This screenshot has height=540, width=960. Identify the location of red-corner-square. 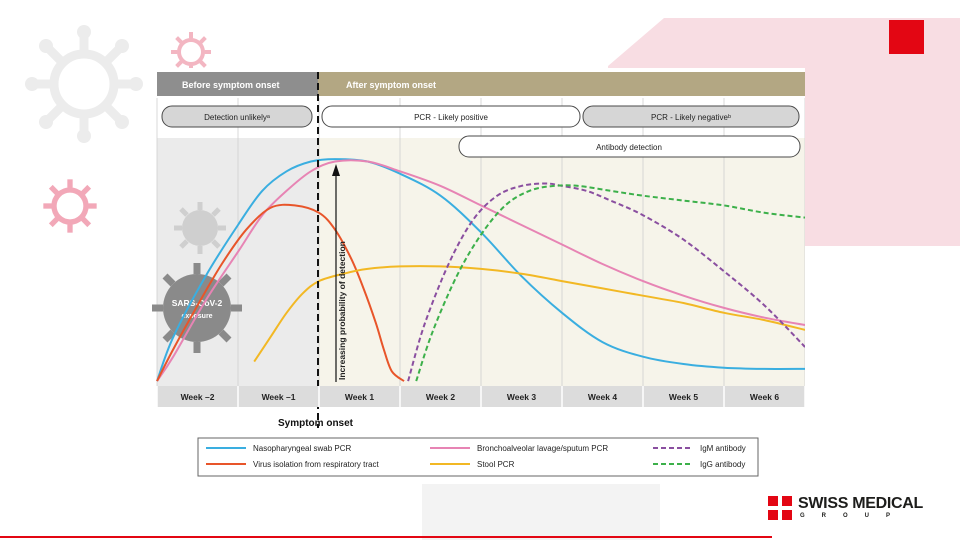
(906, 37).